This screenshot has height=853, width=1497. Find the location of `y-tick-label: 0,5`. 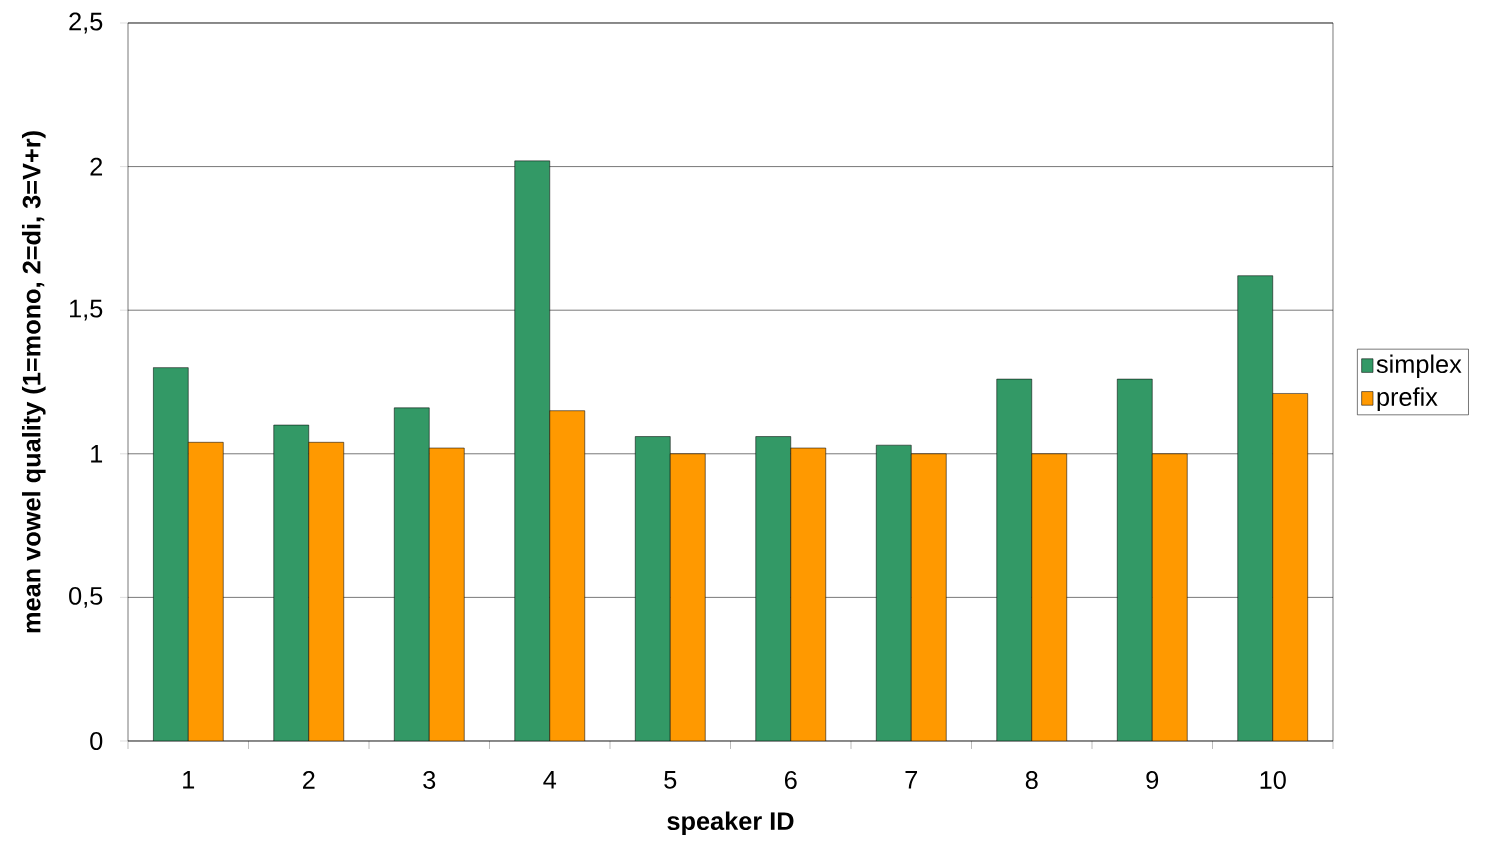

y-tick-label: 0,5 is located at coordinates (86, 597).